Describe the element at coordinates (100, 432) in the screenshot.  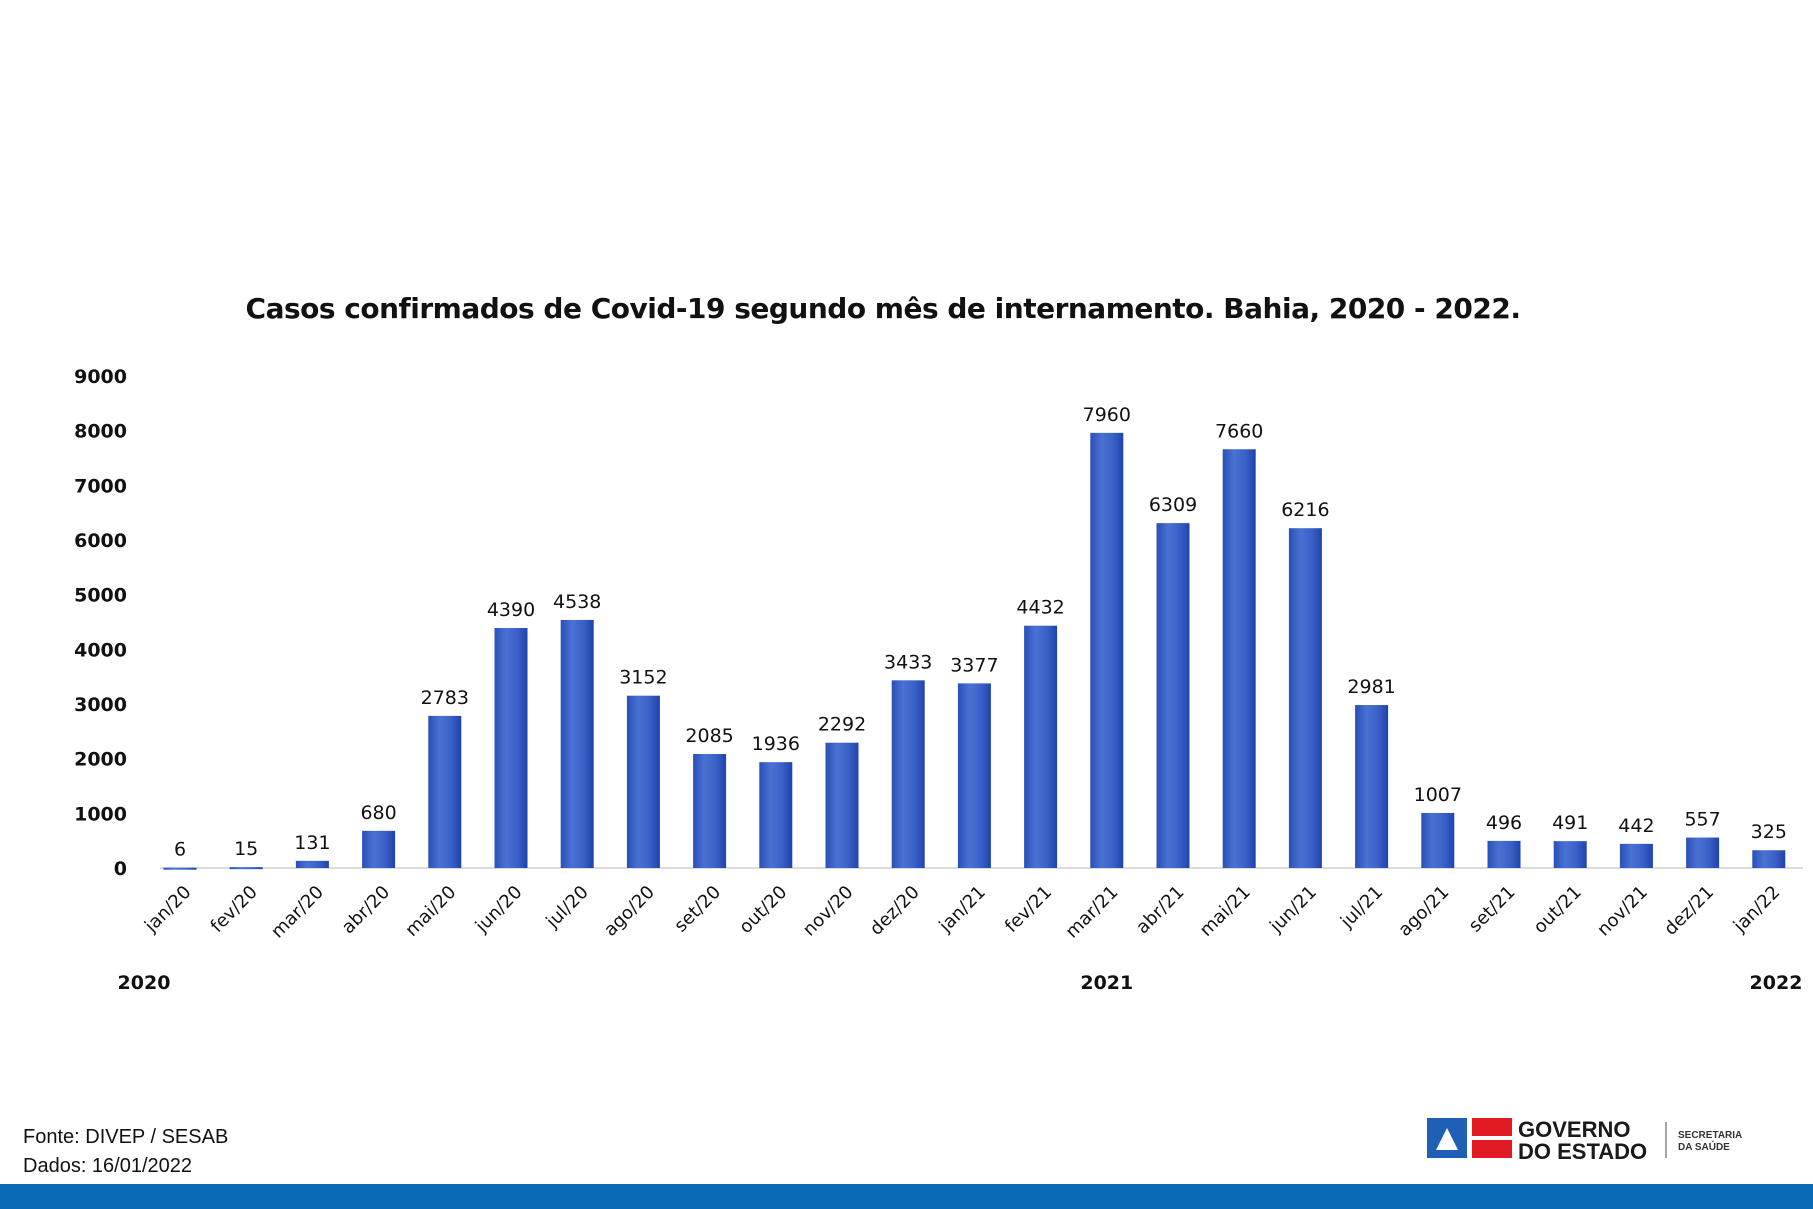
I see `y-tick-label: 8000` at that location.